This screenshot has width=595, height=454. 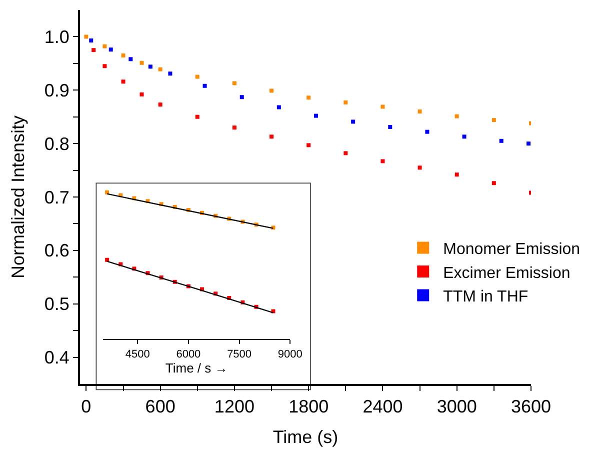 I want to click on y-tick-label: 0.4, so click(x=57, y=358).